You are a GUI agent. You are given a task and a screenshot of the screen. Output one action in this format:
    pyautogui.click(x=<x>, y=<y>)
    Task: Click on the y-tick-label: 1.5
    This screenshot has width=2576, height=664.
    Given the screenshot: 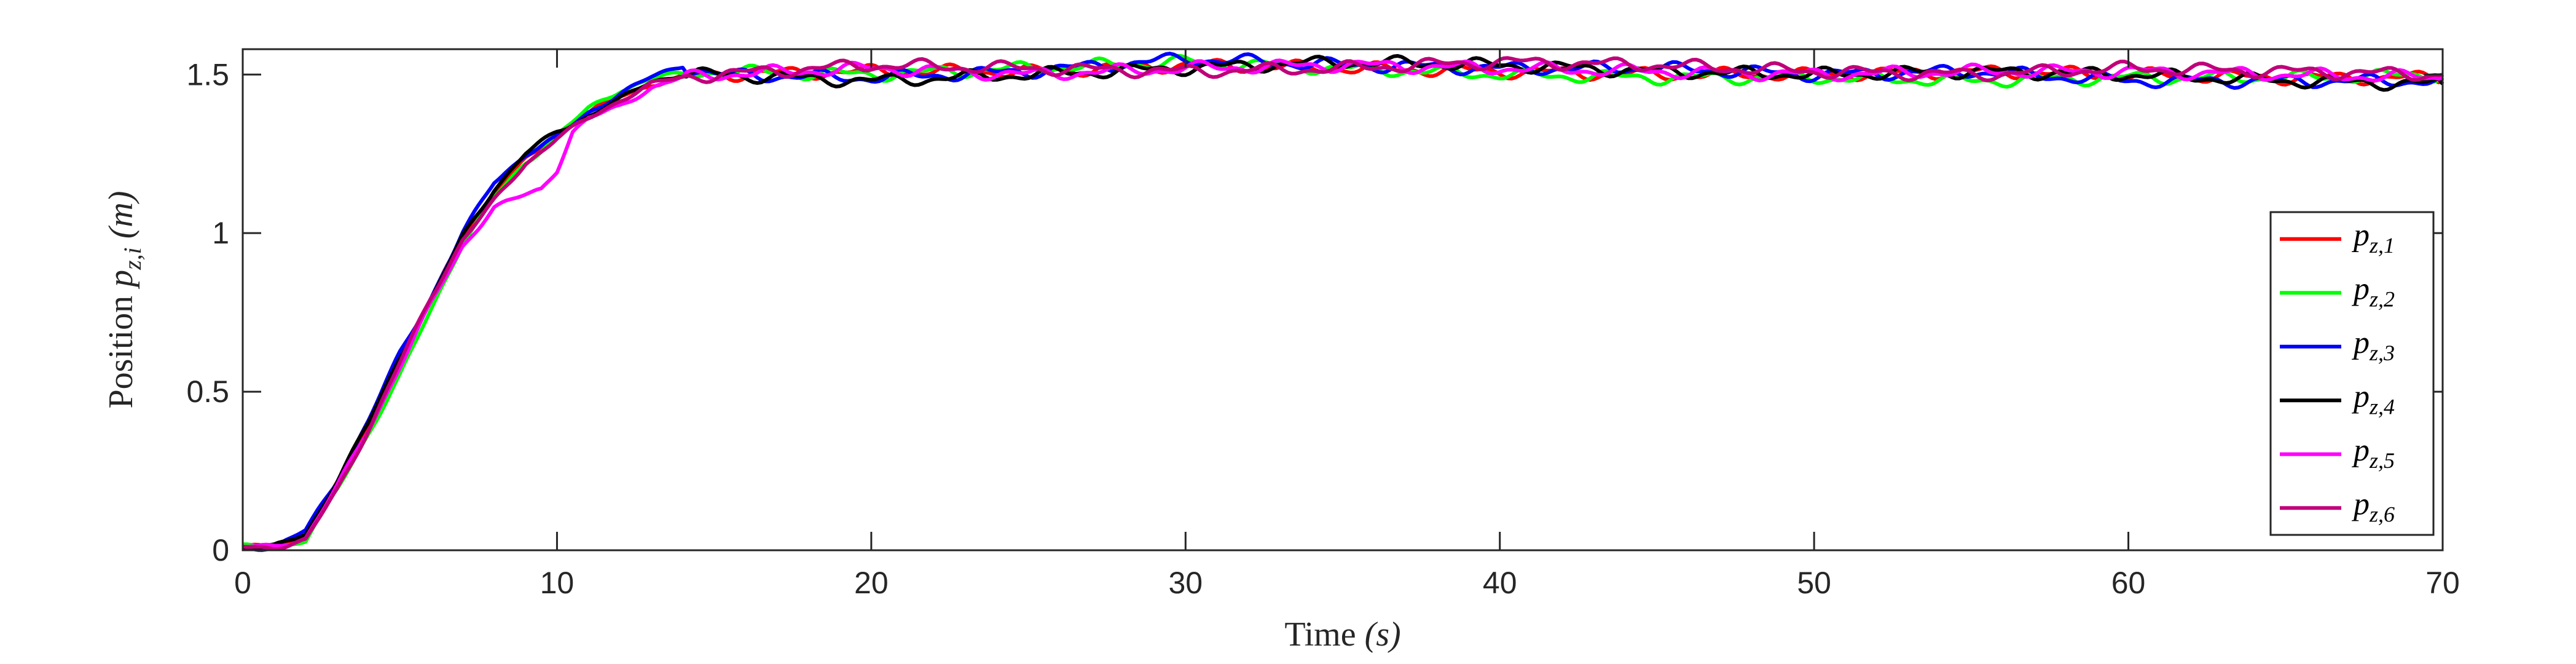 What is the action you would take?
    pyautogui.click(x=207, y=74)
    